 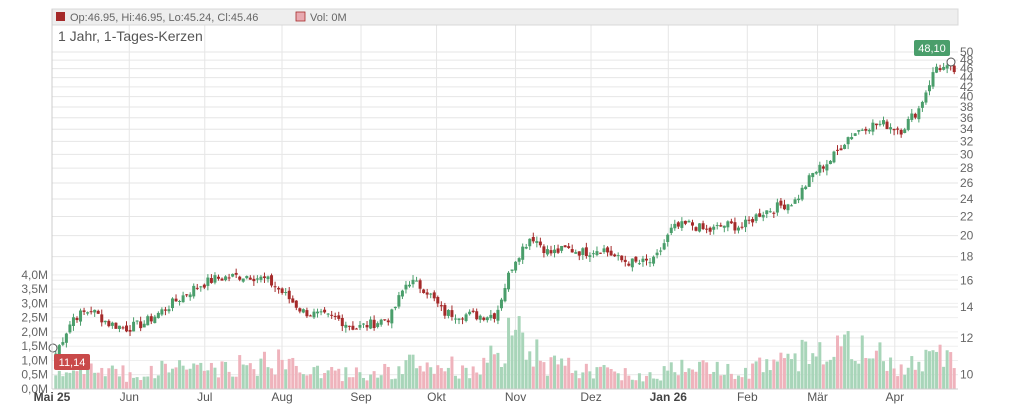 I want to click on x-tick-label: Mai 25, so click(x=52, y=397).